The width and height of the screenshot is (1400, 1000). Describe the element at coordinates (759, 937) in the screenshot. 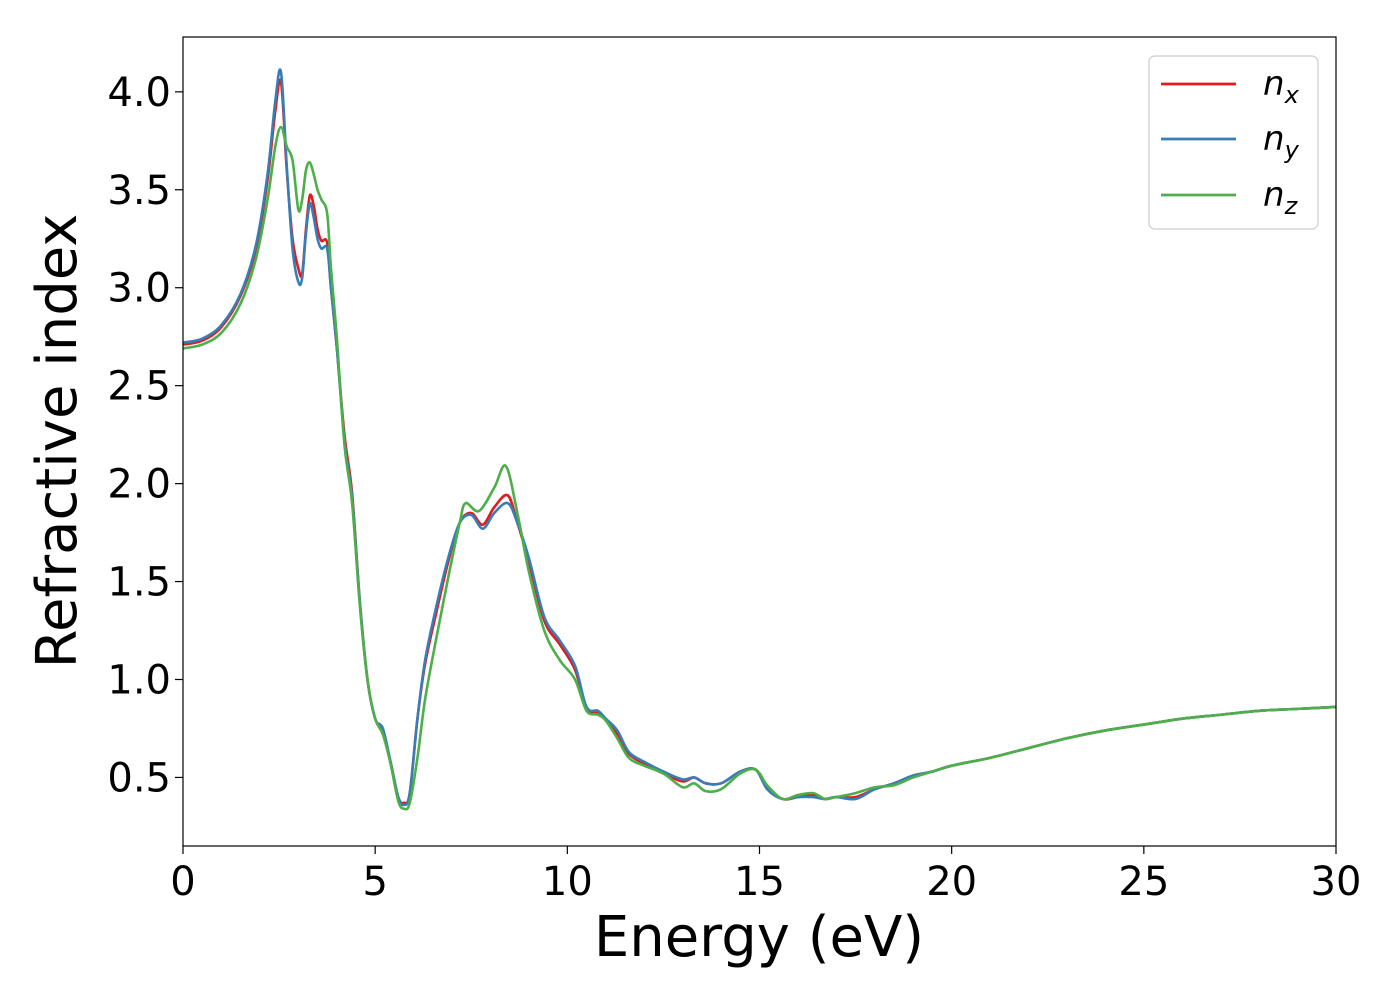

I see `x-axis-label: Energy (eV)` at that location.